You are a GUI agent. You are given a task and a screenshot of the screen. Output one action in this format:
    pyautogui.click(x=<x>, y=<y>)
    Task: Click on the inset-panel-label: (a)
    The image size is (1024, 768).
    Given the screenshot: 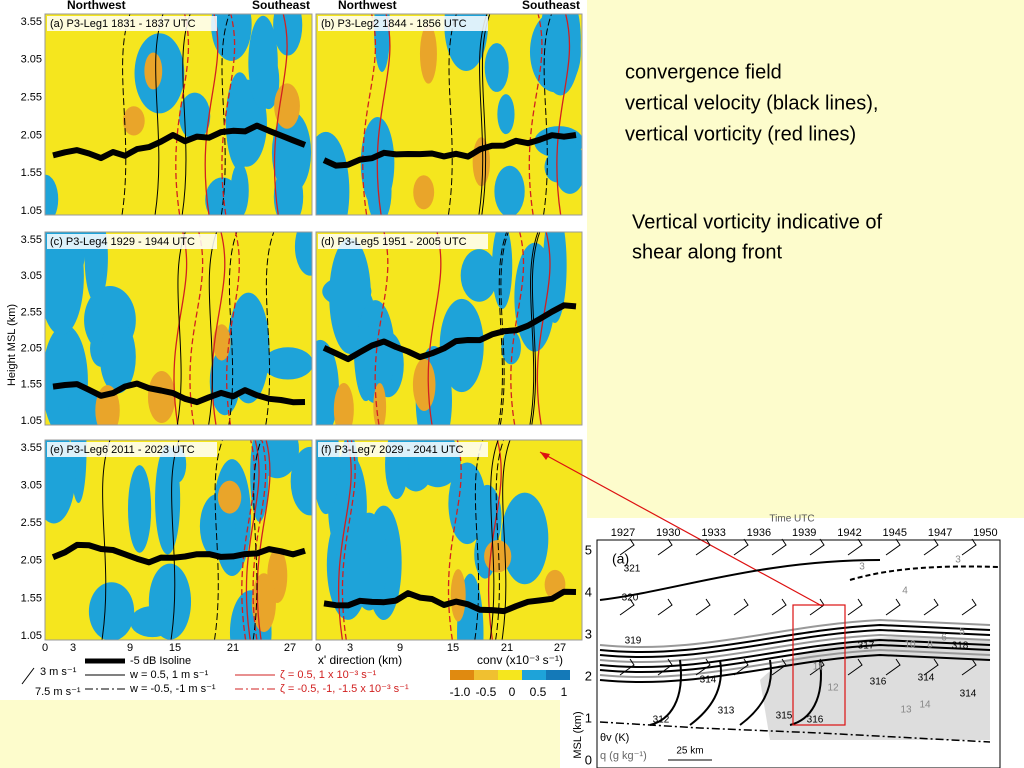 What is the action you would take?
    pyautogui.click(x=620, y=559)
    